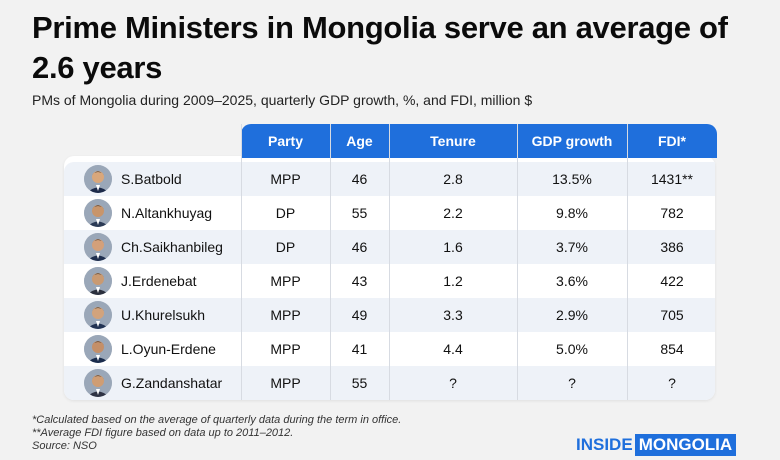 Image resolution: width=780 pixels, height=460 pixels. I want to click on cell-gdp-growth: 3.6%, so click(572, 281).